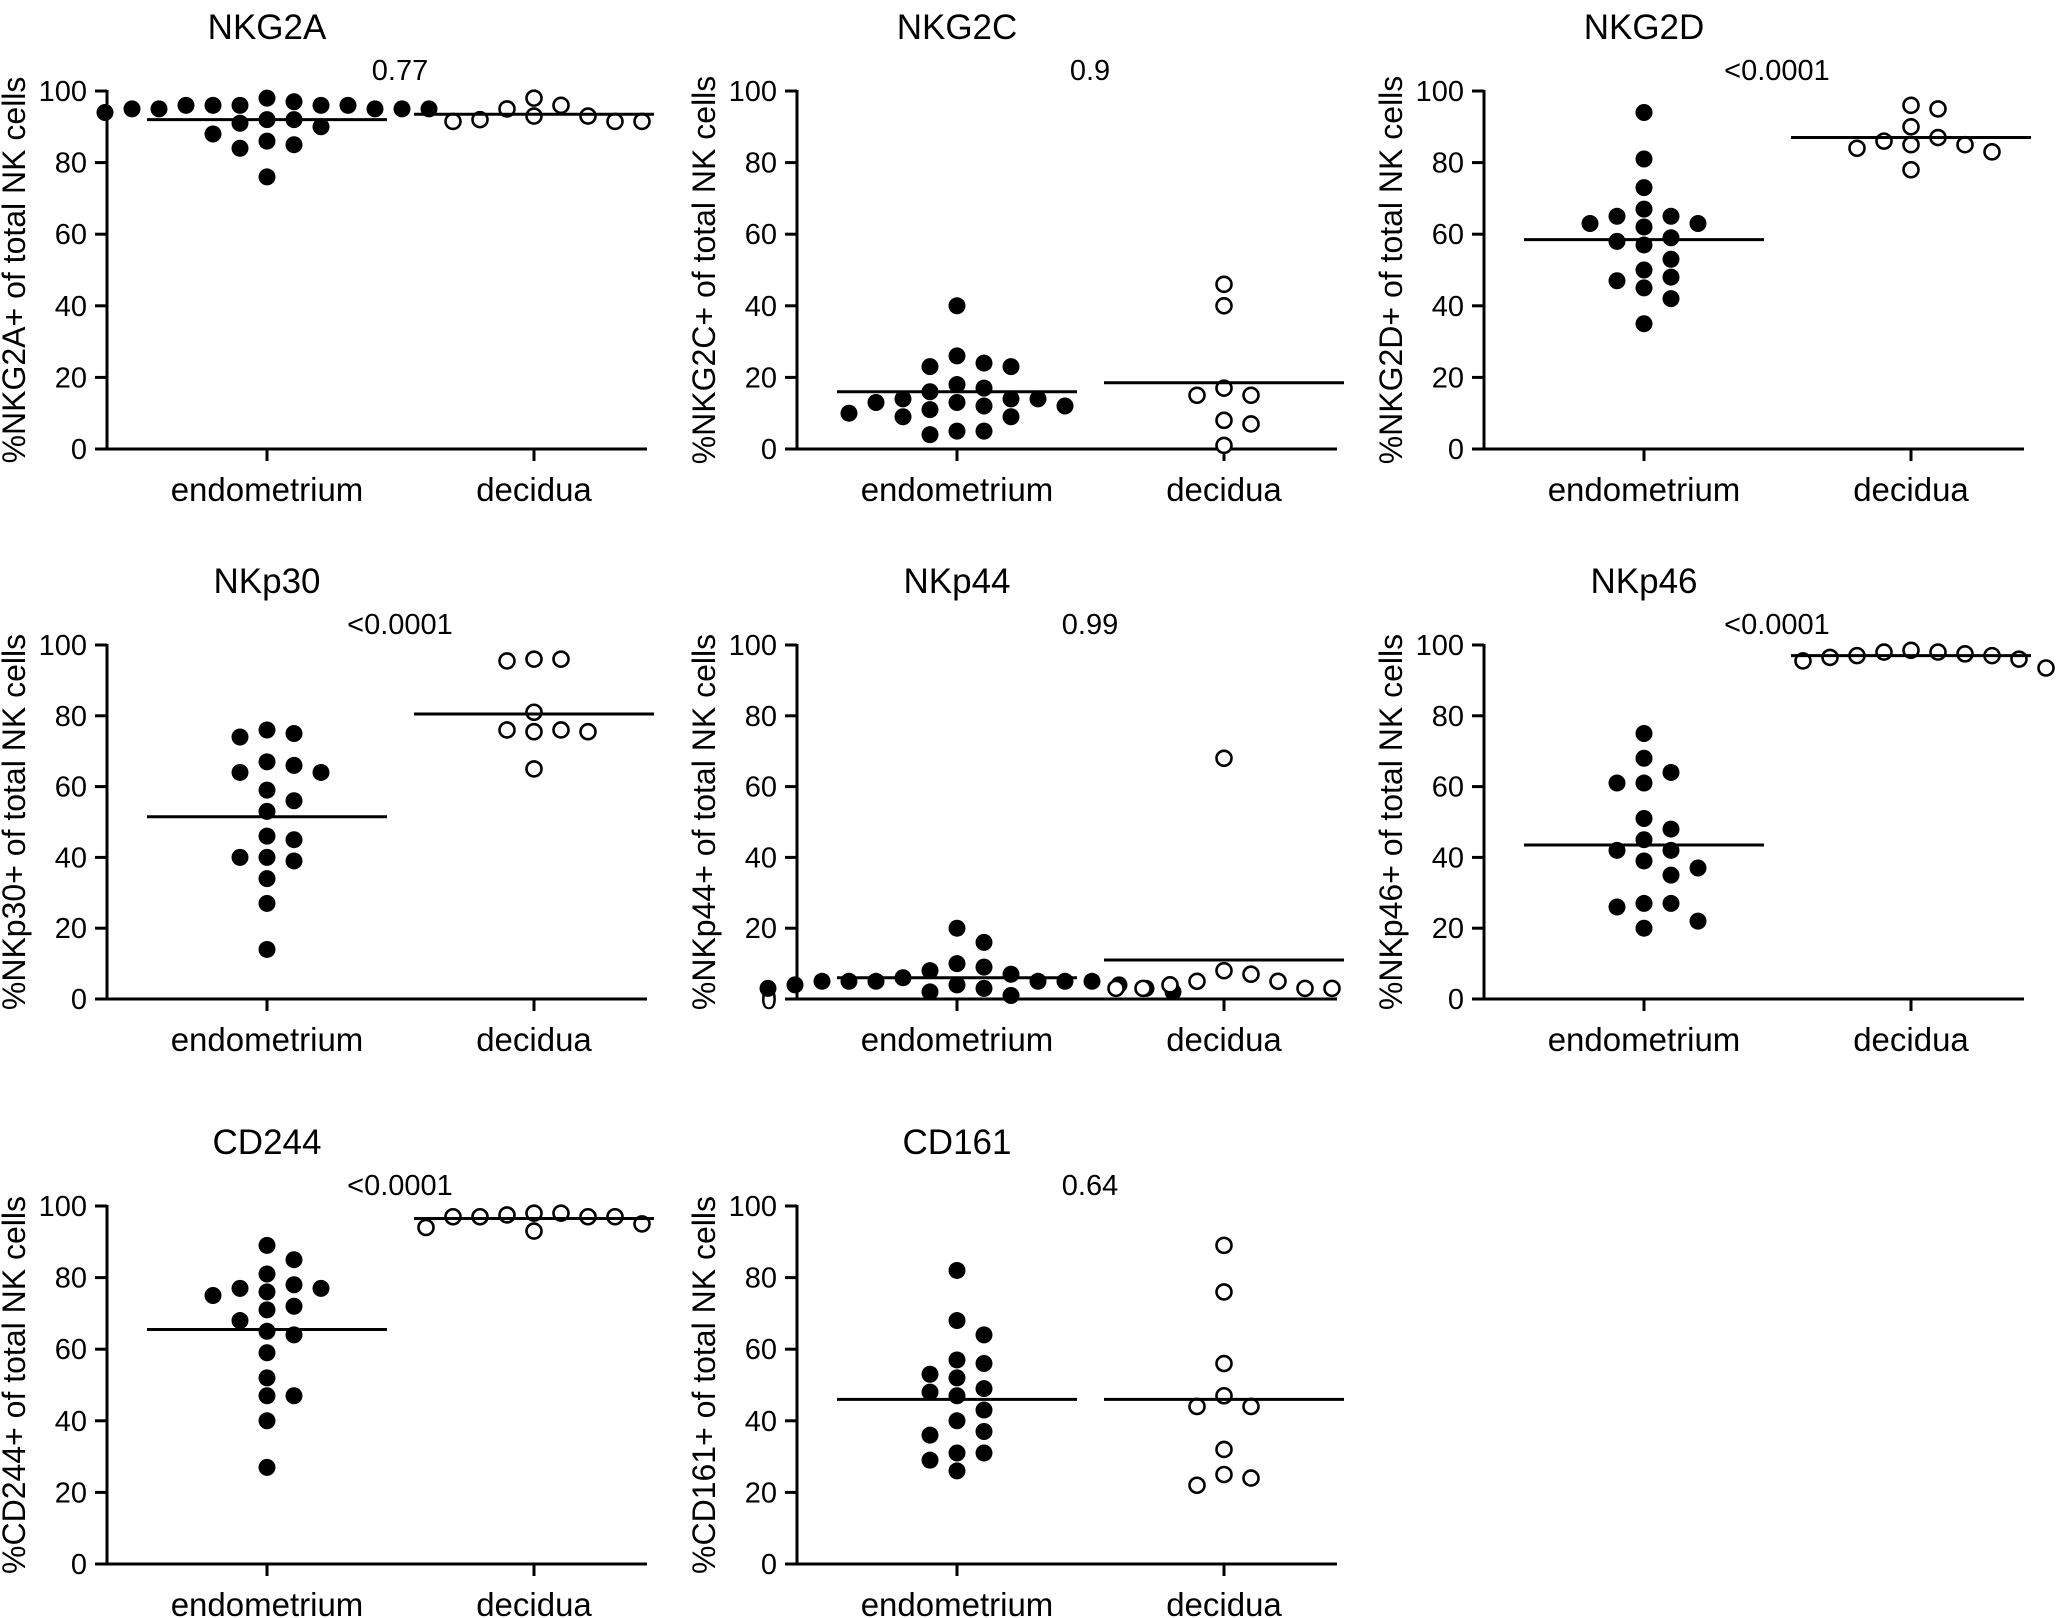  Describe the element at coordinates (957, 27) in the screenshot. I see `panel-title: NKG2C` at that location.